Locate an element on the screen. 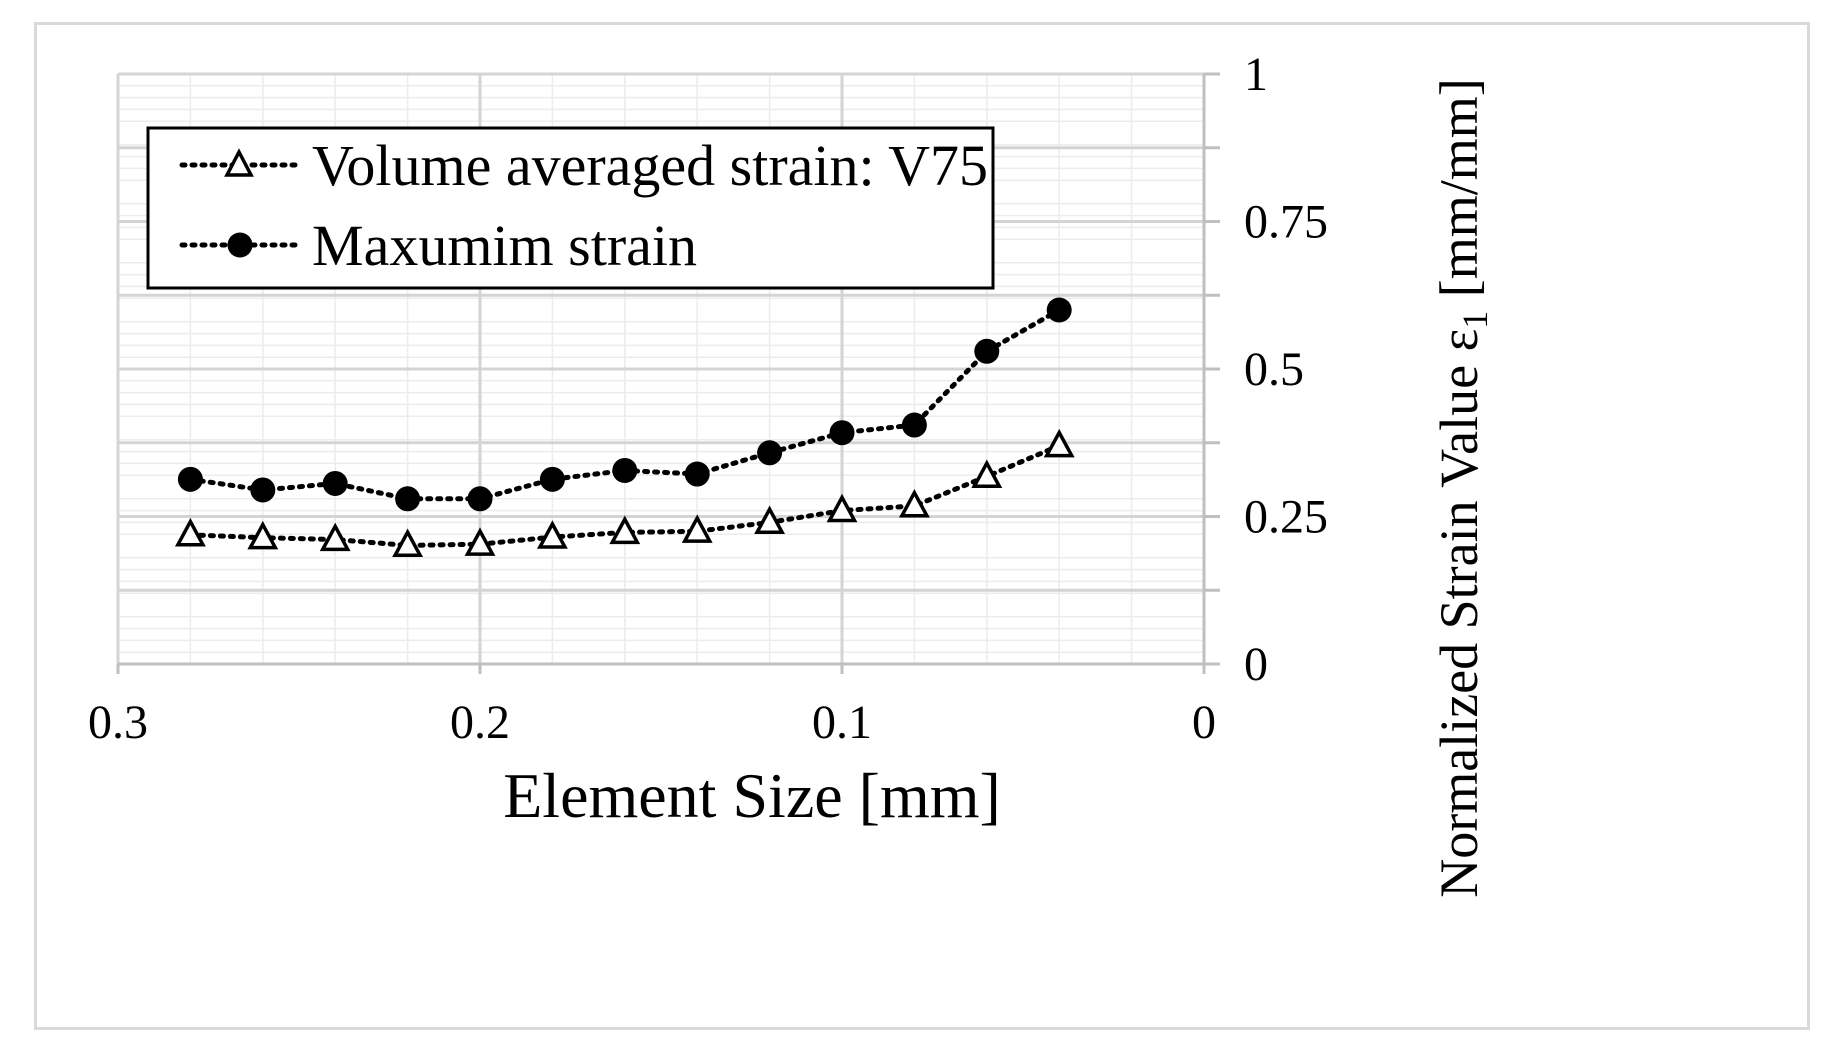 The image size is (1842, 1052). legend-circle-marker-icon is located at coordinates (240, 245).